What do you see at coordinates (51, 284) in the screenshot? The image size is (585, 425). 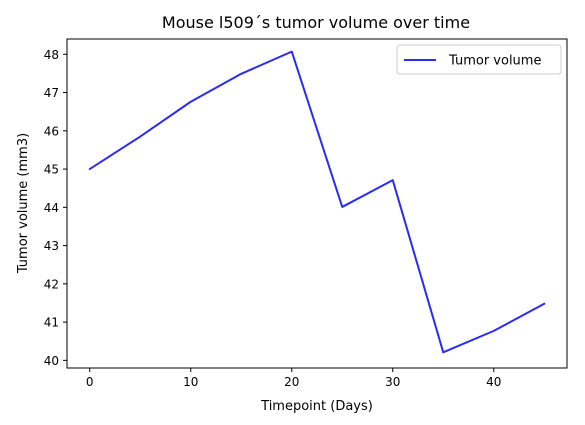 I see `y-tick-label: 42` at bounding box center [51, 284].